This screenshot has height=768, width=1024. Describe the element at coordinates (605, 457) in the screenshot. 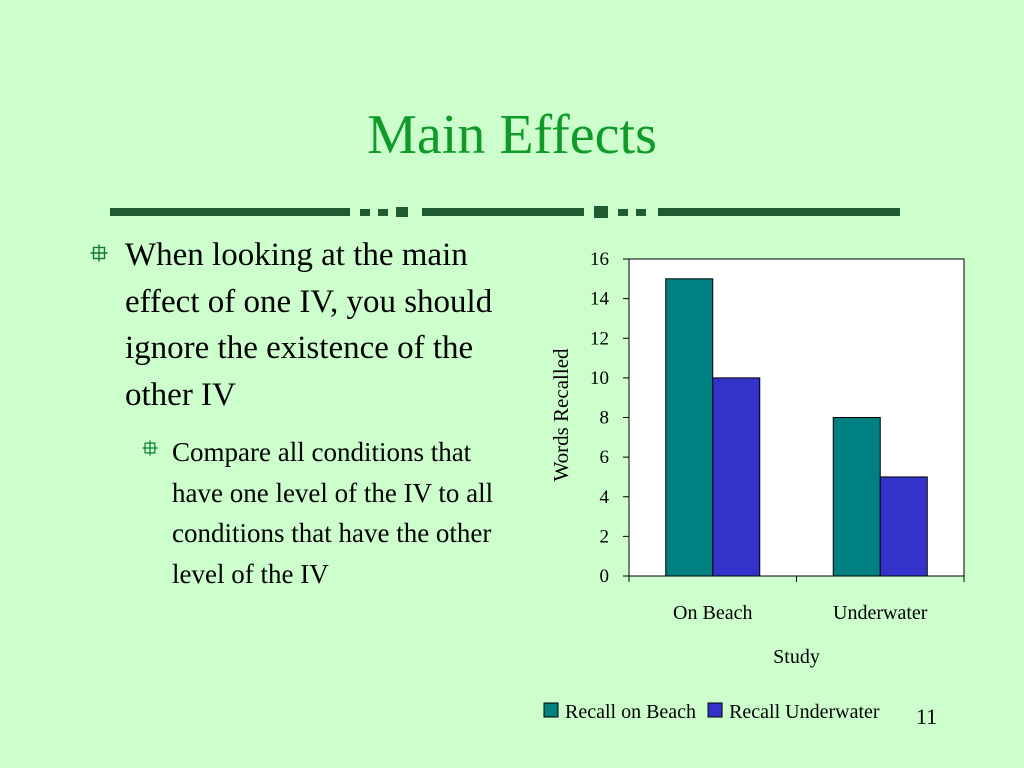

I see `y-tick-label: 6` at that location.